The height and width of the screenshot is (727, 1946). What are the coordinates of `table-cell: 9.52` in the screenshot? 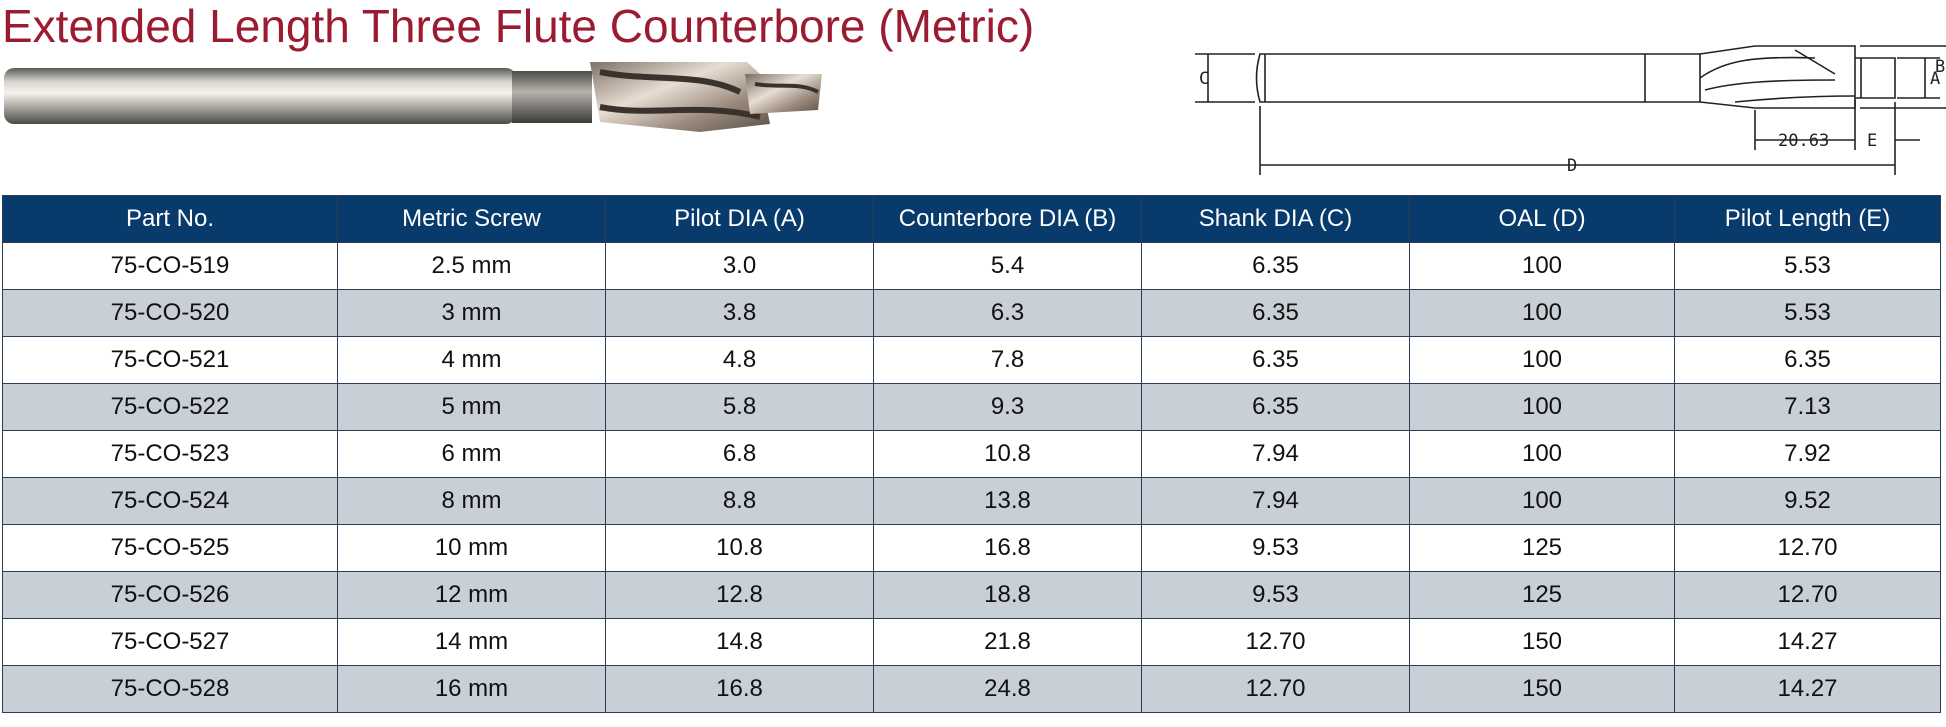 It's located at (1807, 501).